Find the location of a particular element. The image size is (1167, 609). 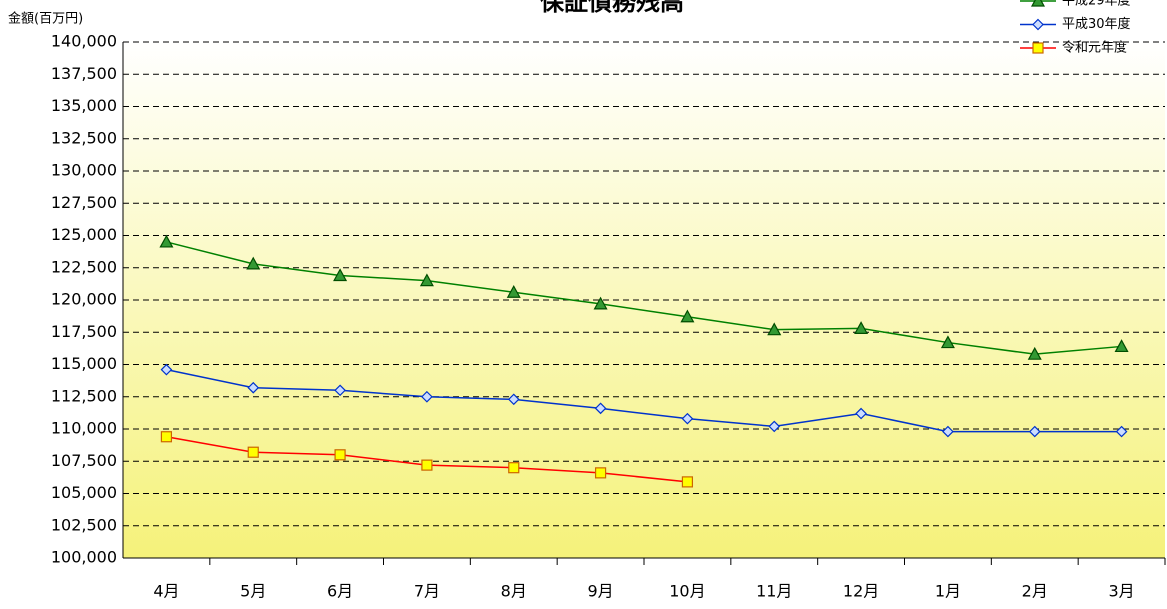

y-tick-label: 127,500 is located at coordinates (84, 202).